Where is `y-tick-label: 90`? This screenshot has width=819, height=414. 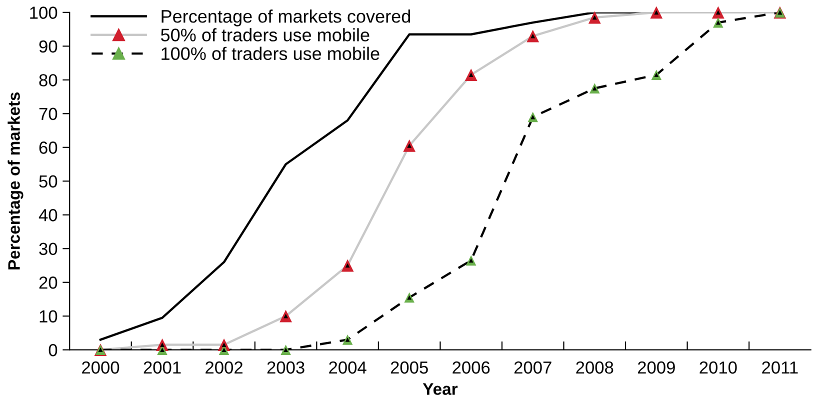
y-tick-label: 90 is located at coordinates (48, 46).